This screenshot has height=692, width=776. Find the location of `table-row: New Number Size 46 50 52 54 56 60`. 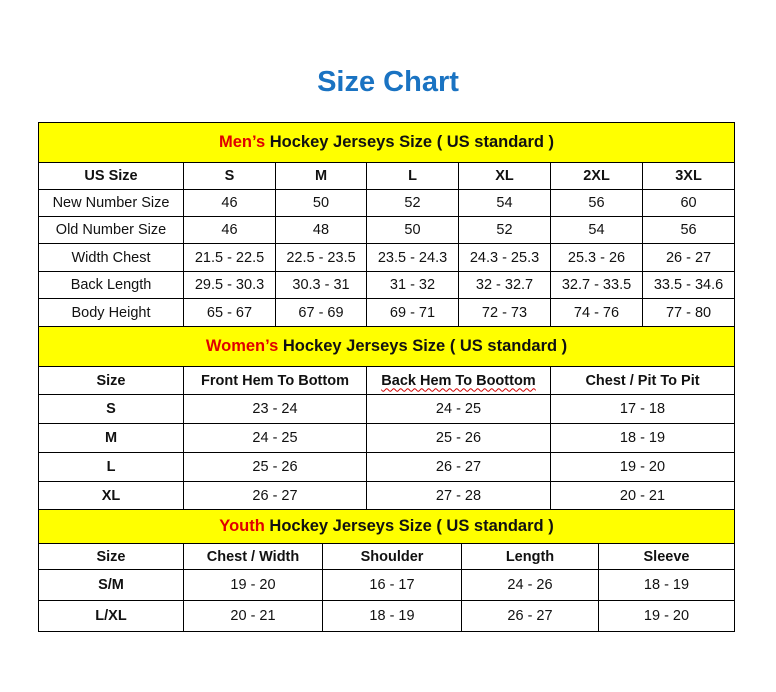

table-row: New Number Size 46 50 52 54 56 60 is located at coordinates (387, 203).